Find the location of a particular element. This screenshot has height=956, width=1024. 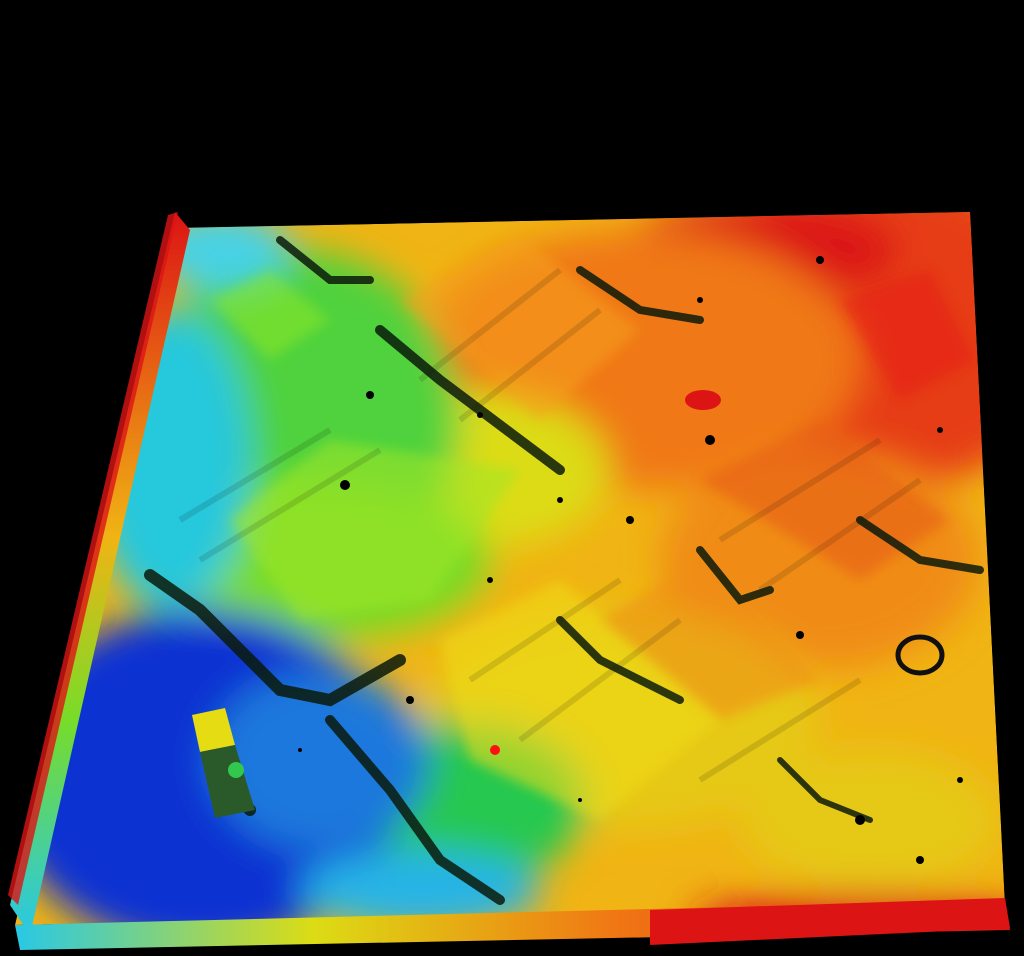

red-mound is located at coordinates (703, 400).